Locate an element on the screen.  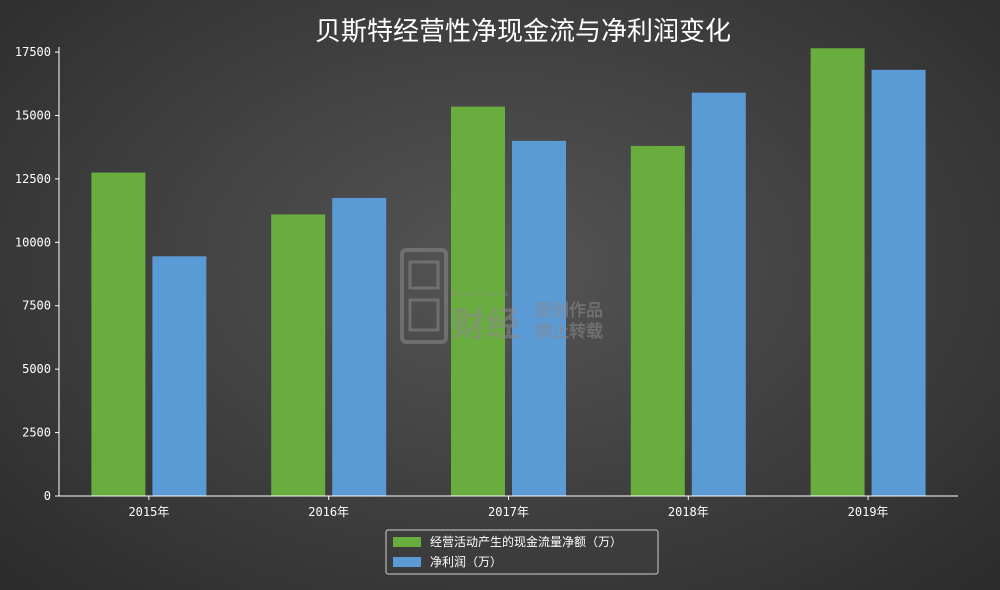
legend-label-operating-cash-flow: 经营活动产生的现金流量净额（万） is located at coordinates (526, 541).